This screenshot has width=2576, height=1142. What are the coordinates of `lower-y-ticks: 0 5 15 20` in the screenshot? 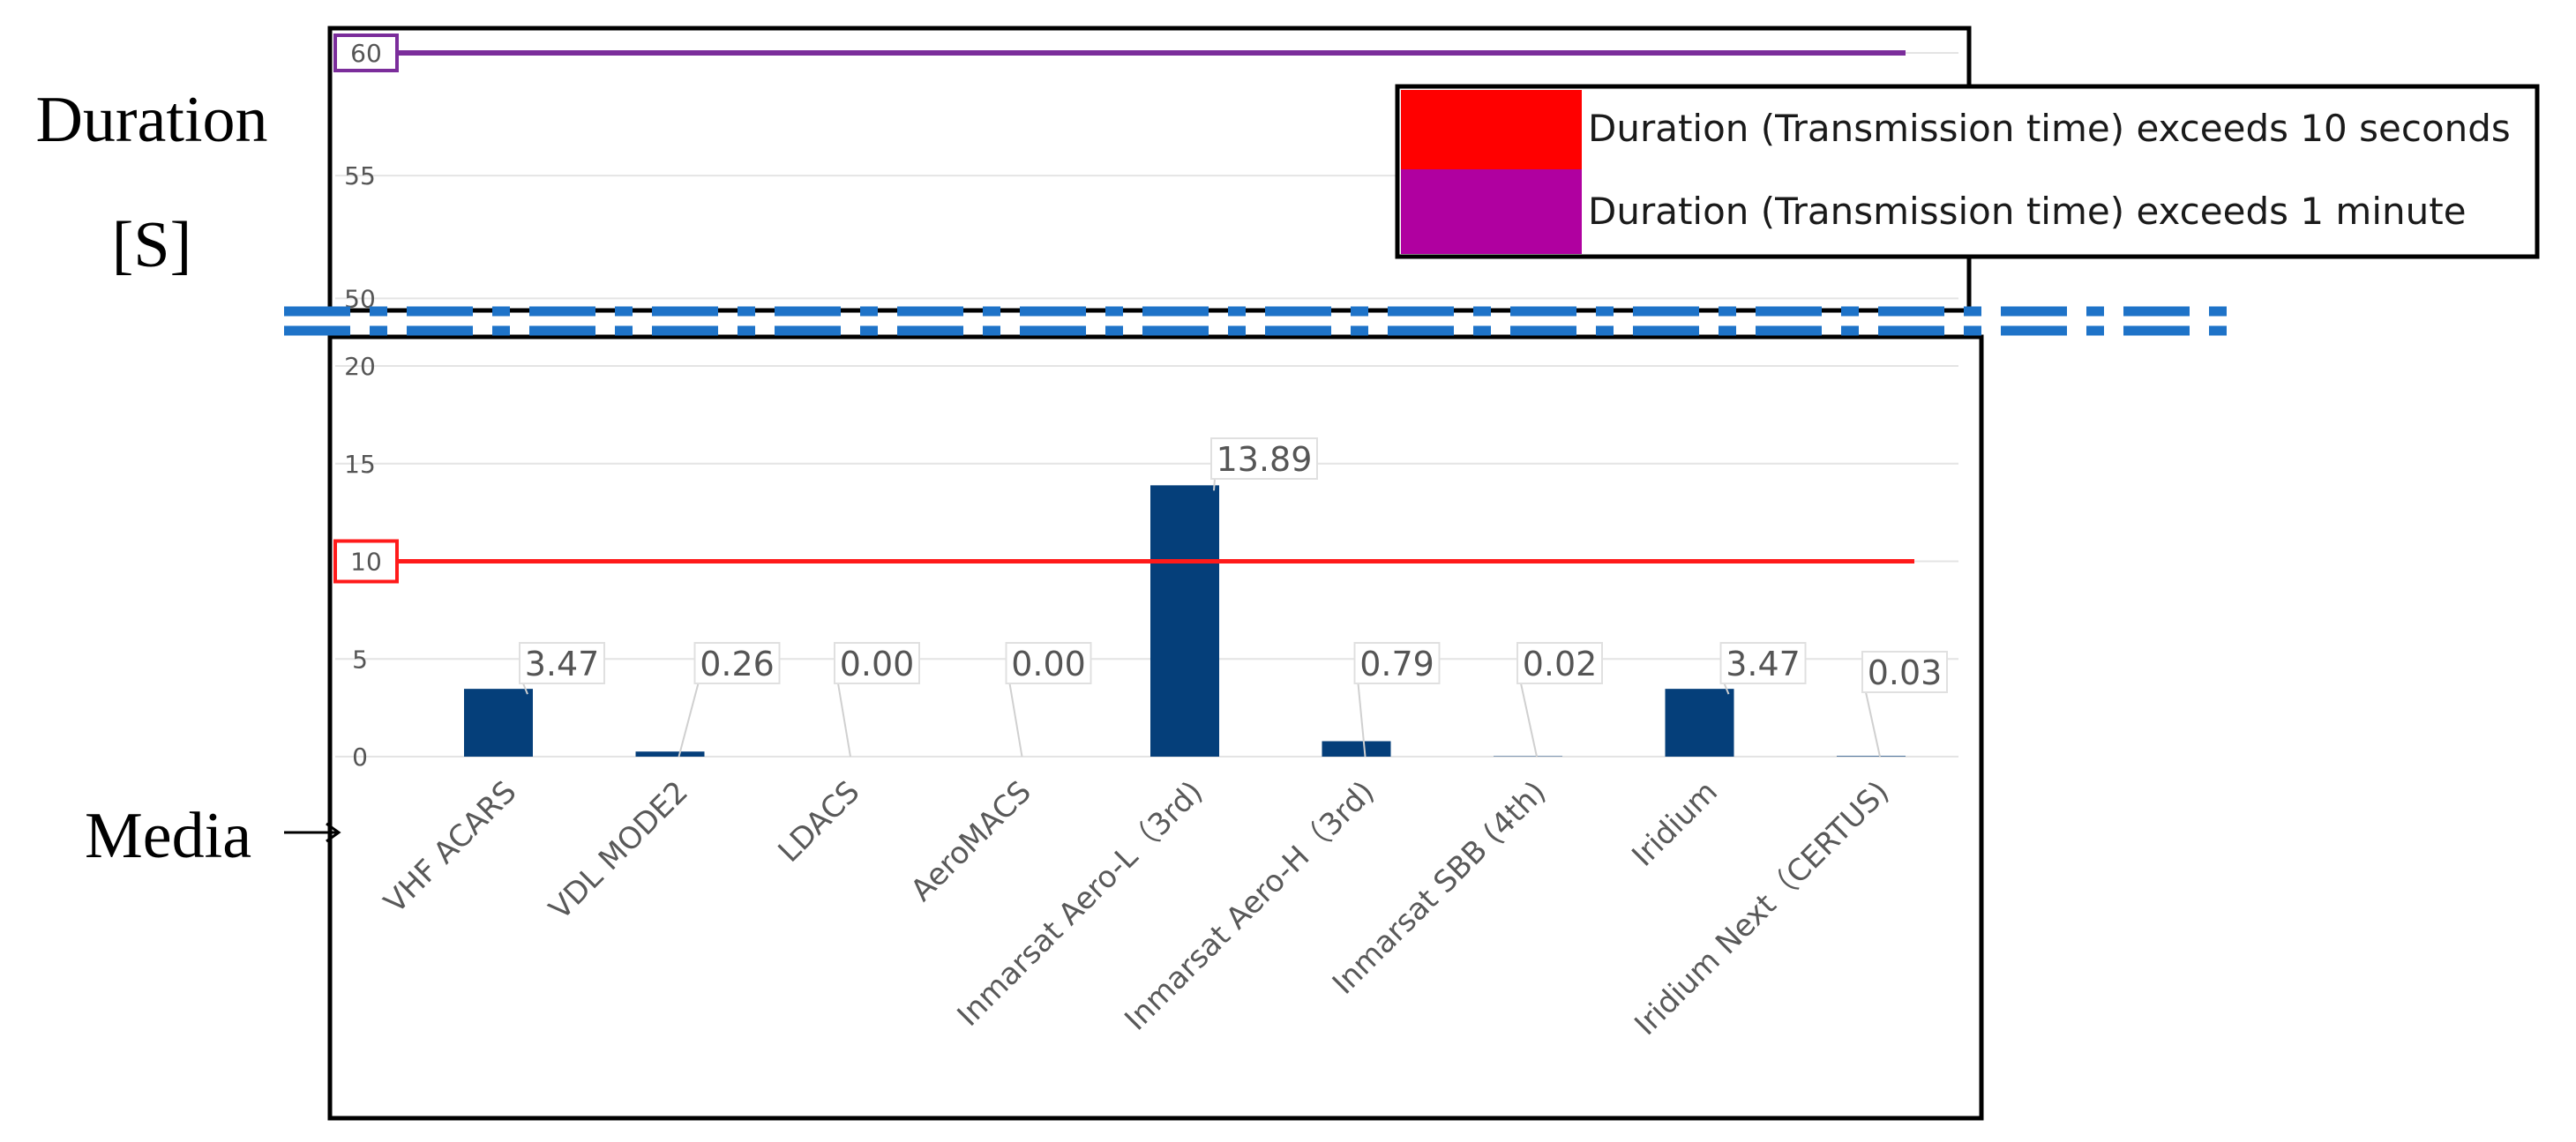 It's located at (360, 562).